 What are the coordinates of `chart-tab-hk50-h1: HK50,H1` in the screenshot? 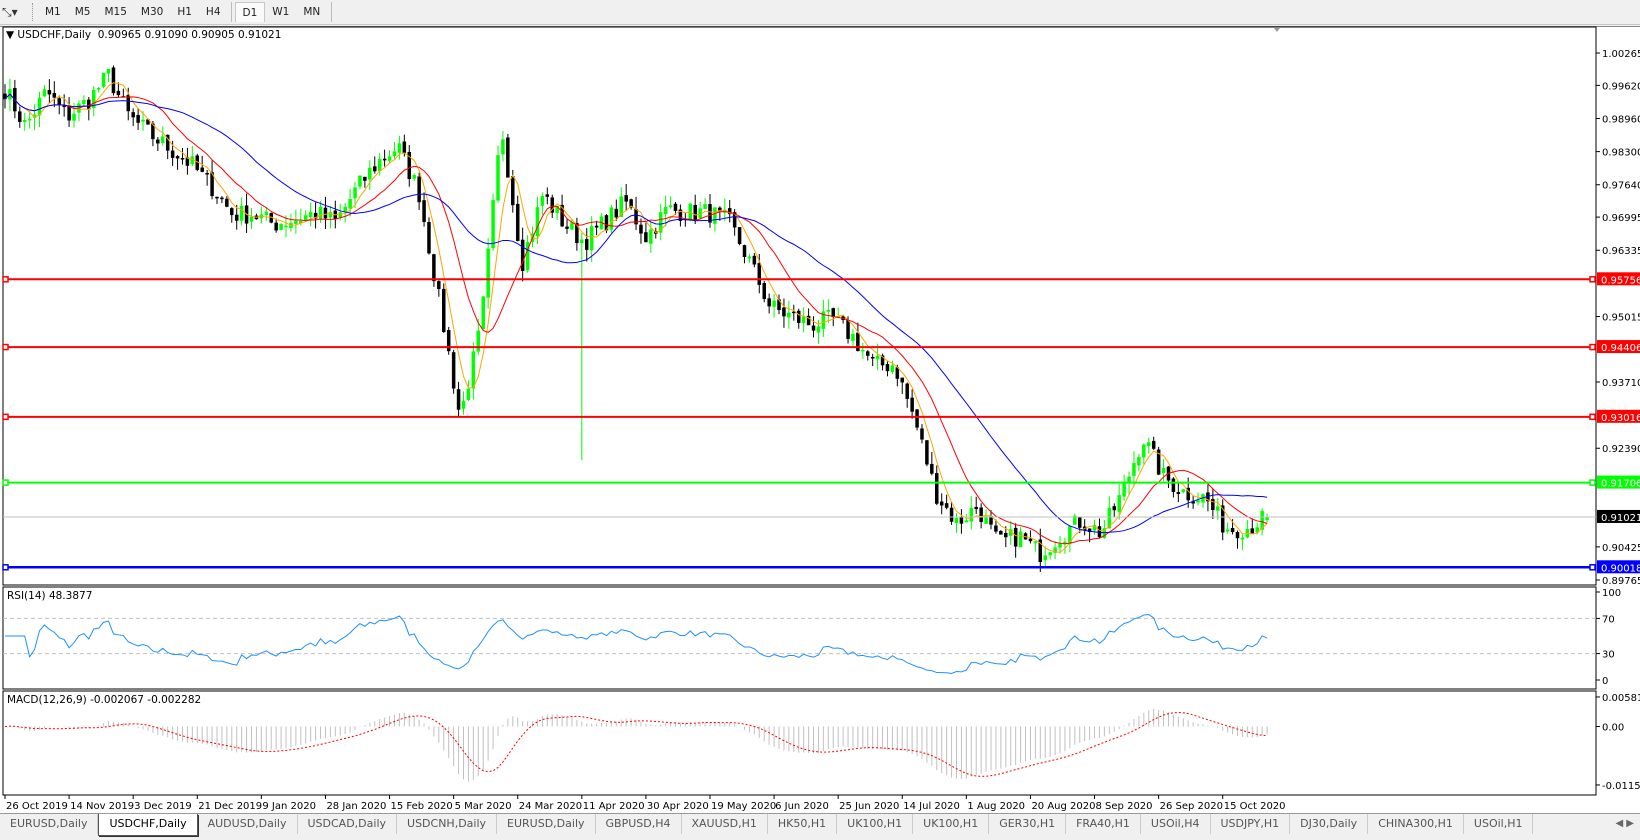 It's located at (803, 824).